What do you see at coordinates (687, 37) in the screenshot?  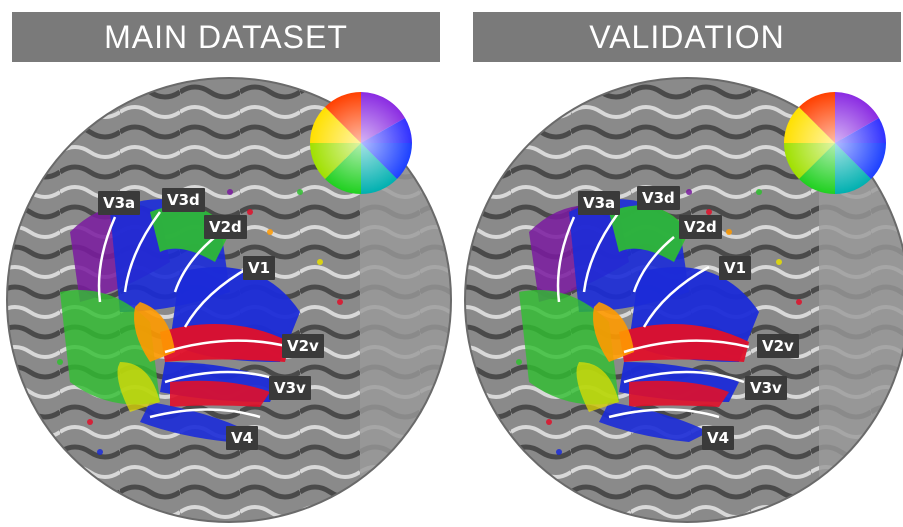 I see `panel-title-banner: VALIDATION` at bounding box center [687, 37].